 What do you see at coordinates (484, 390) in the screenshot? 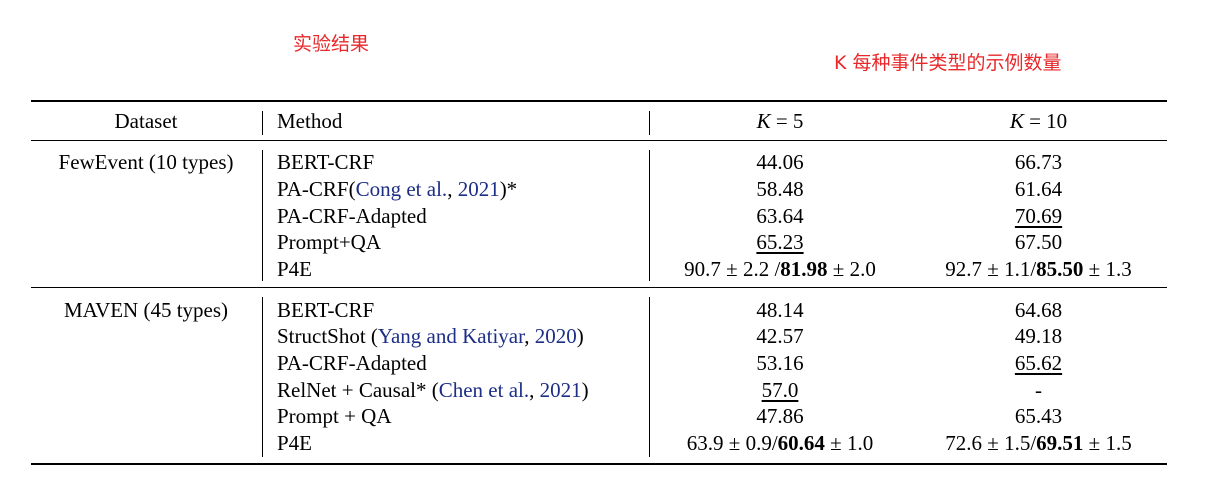
I see `citation-link: Chen et al.` at bounding box center [484, 390].